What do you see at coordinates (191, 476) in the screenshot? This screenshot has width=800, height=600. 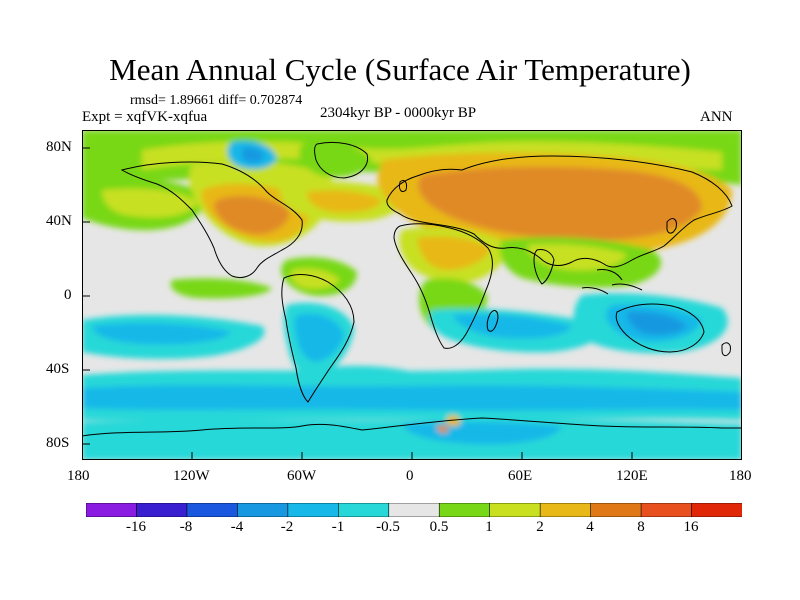 I see `x-tick-label: 120W` at bounding box center [191, 476].